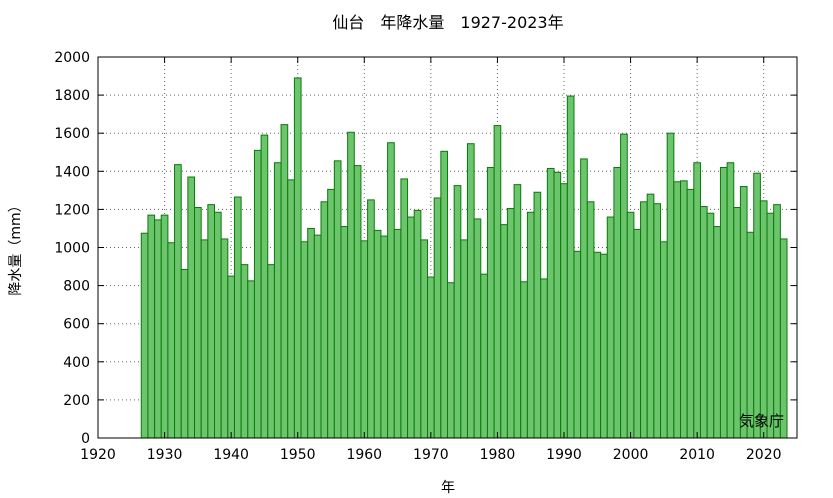 This screenshot has width=833, height=498. What do you see at coordinates (424, 339) in the screenshot?
I see `bar-1969` at bounding box center [424, 339].